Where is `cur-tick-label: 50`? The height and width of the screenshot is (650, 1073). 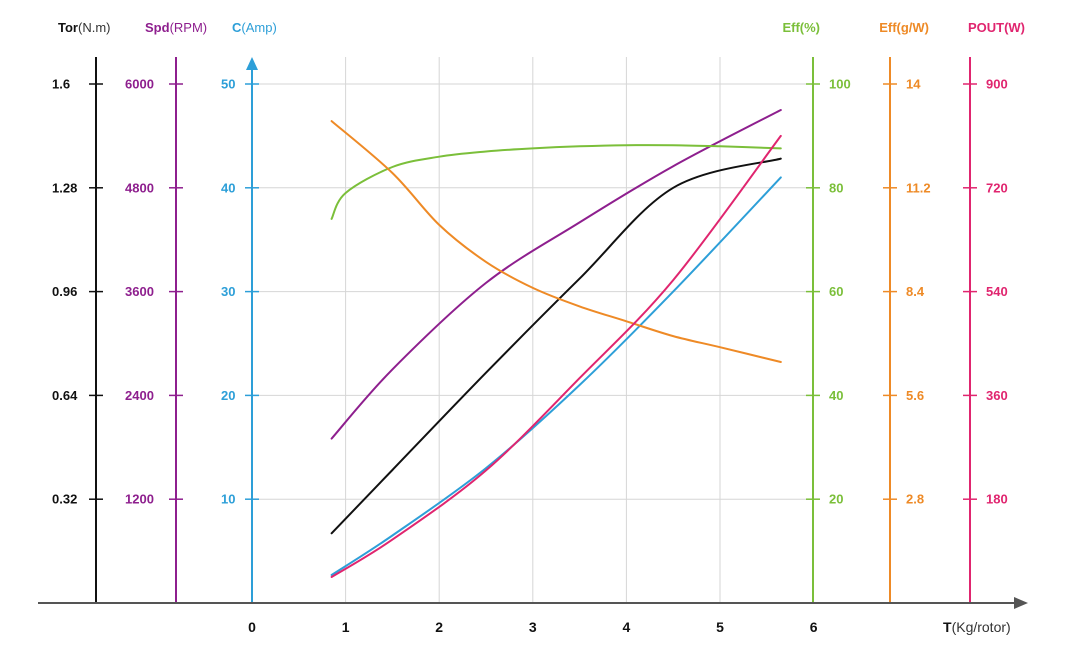
cur-tick-label: 50 is located at coordinates (228, 84).